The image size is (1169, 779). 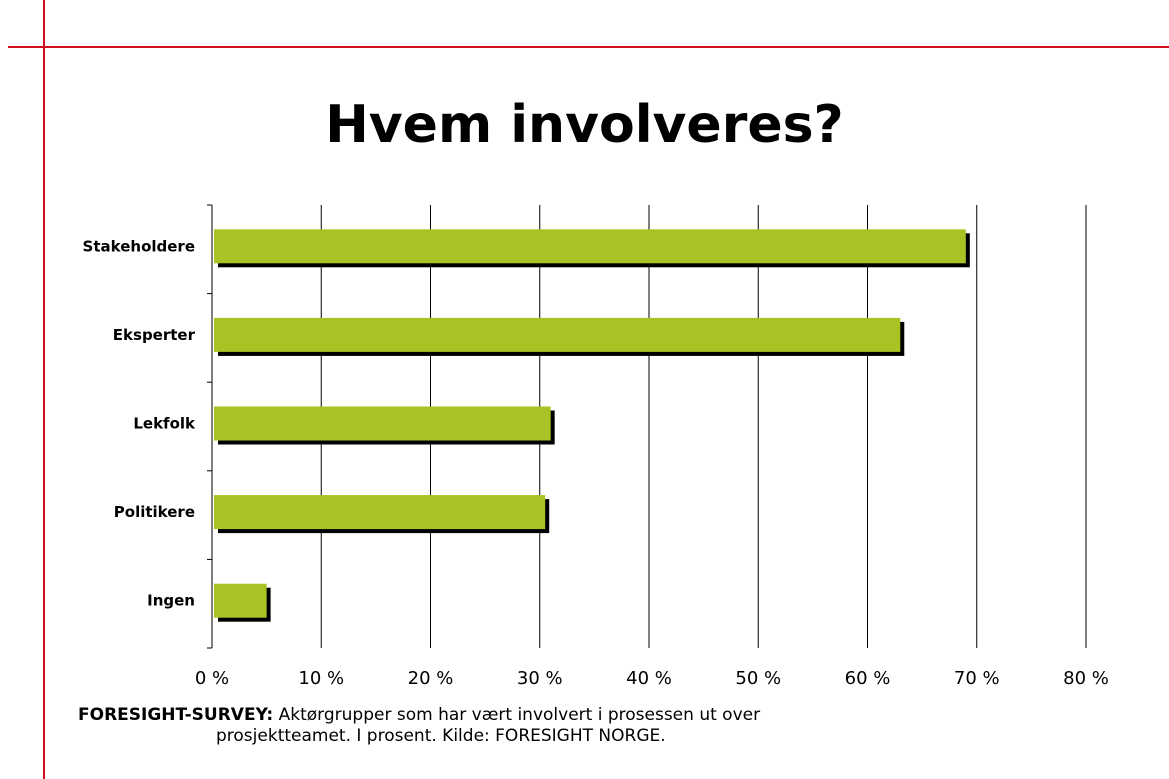 I want to click on category-label: Ingen, so click(x=171, y=601).